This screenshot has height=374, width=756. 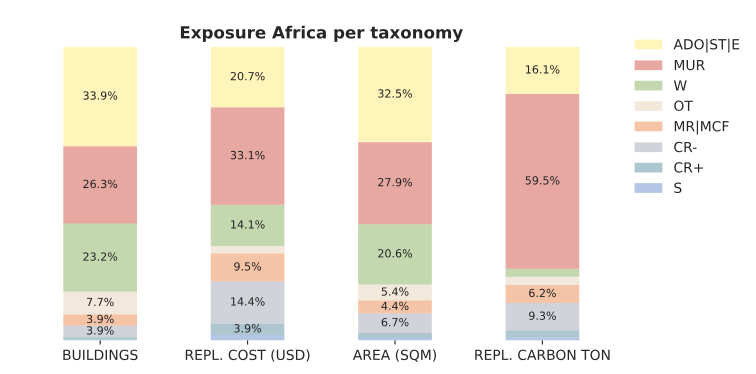 What do you see at coordinates (688, 167) in the screenshot?
I see `legend-label: CR+` at bounding box center [688, 167].